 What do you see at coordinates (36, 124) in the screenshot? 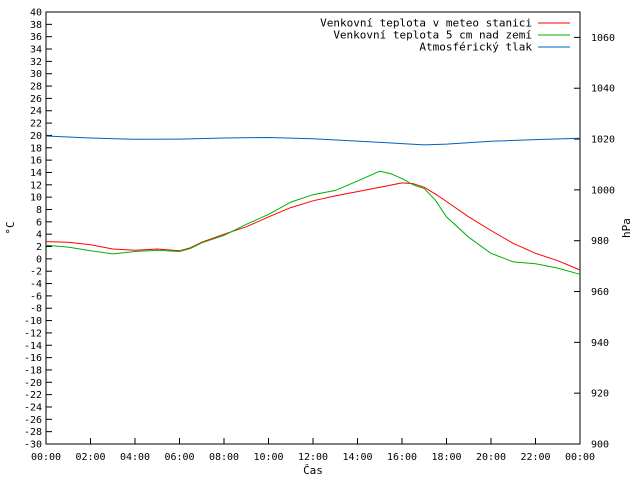
I see `y-left-tick-label: 22` at bounding box center [36, 124].